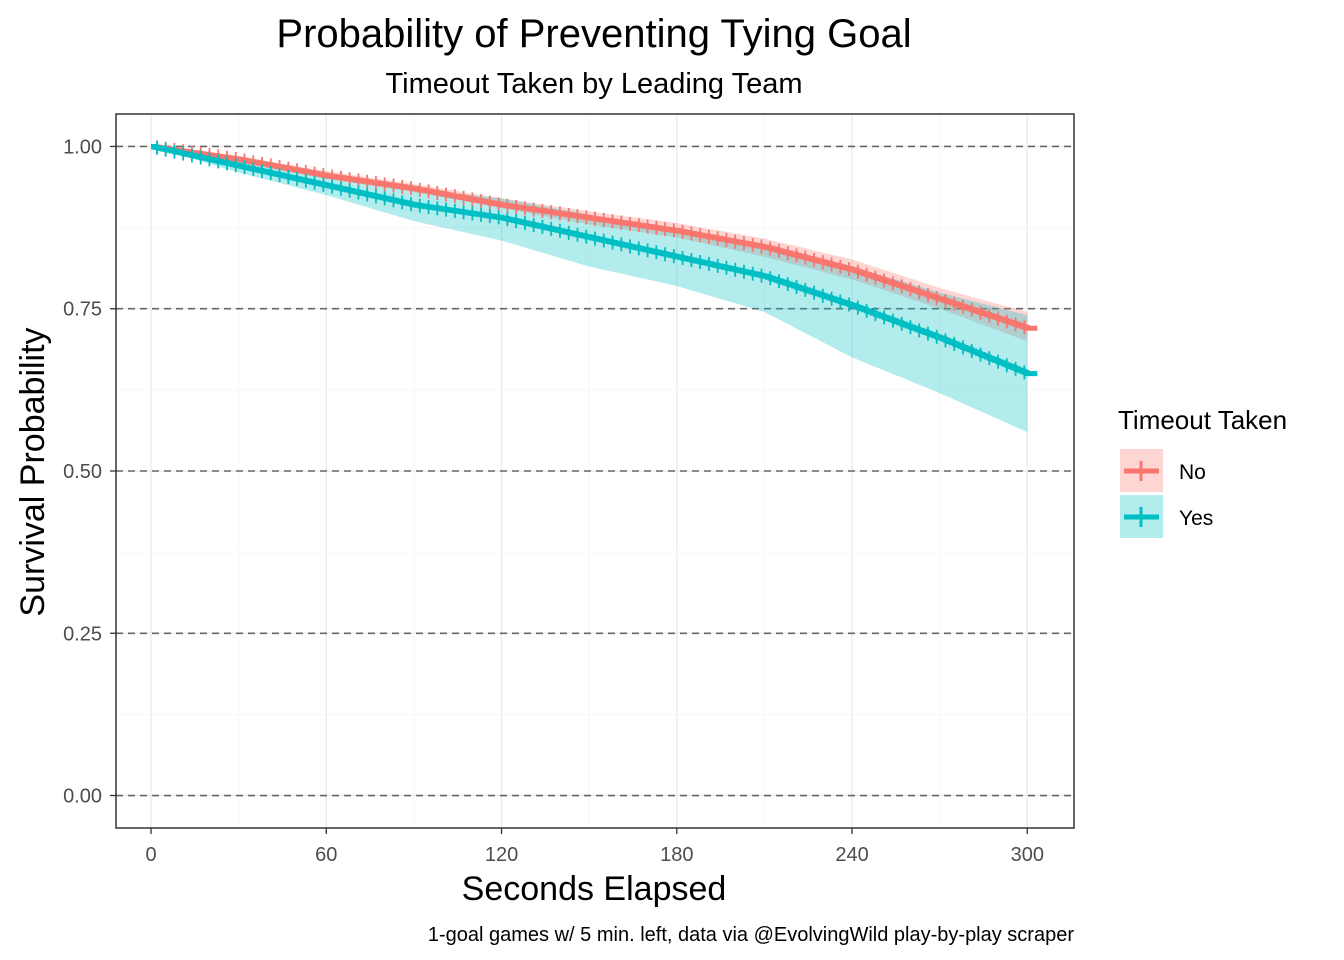 This screenshot has height=960, width=1344. What do you see at coordinates (676, 855) in the screenshot?
I see `x-tick-label: 180` at bounding box center [676, 855].